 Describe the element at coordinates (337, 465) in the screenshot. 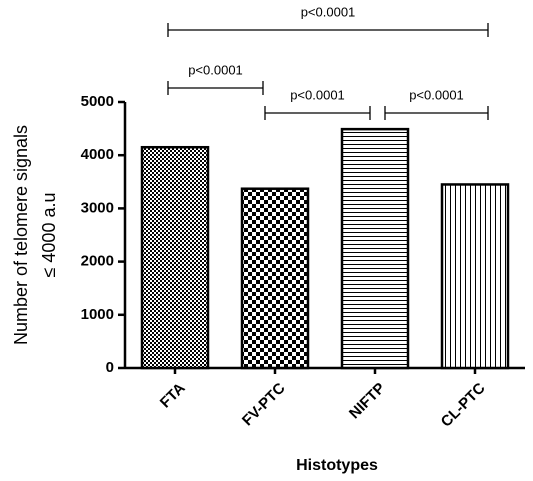

I see `x-axis-label: Histotypes` at that location.